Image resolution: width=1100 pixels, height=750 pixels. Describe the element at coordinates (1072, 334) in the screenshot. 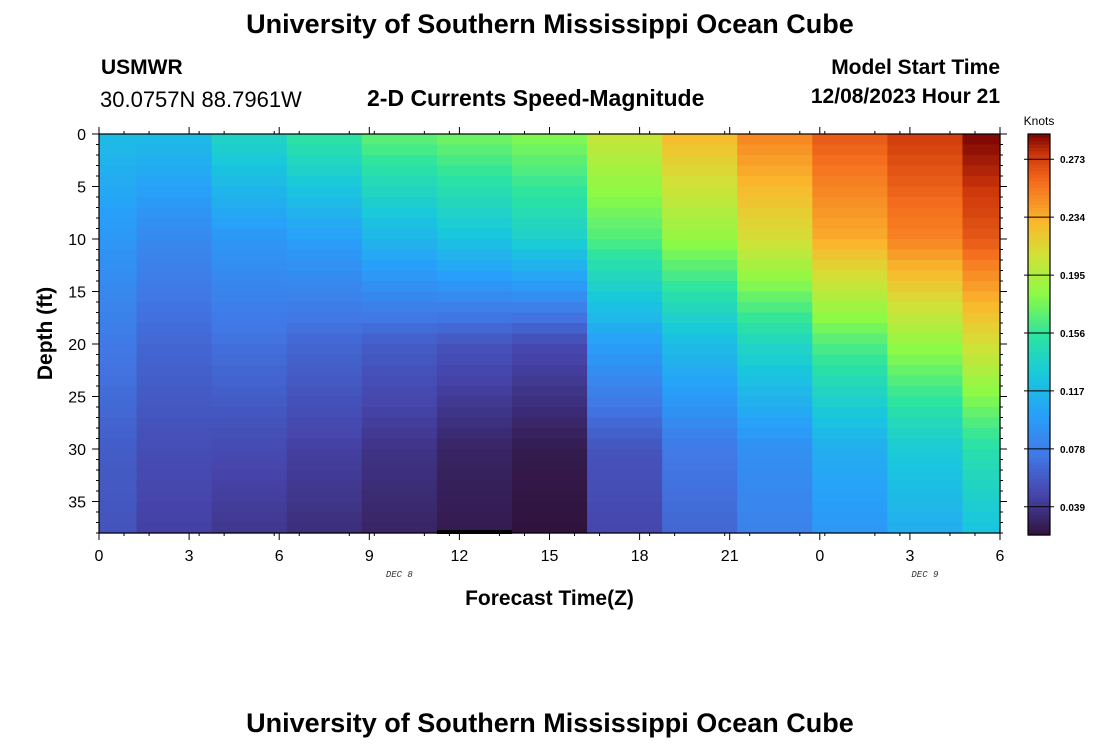

I see `colorbar-tick-label: 0.156` at that location.